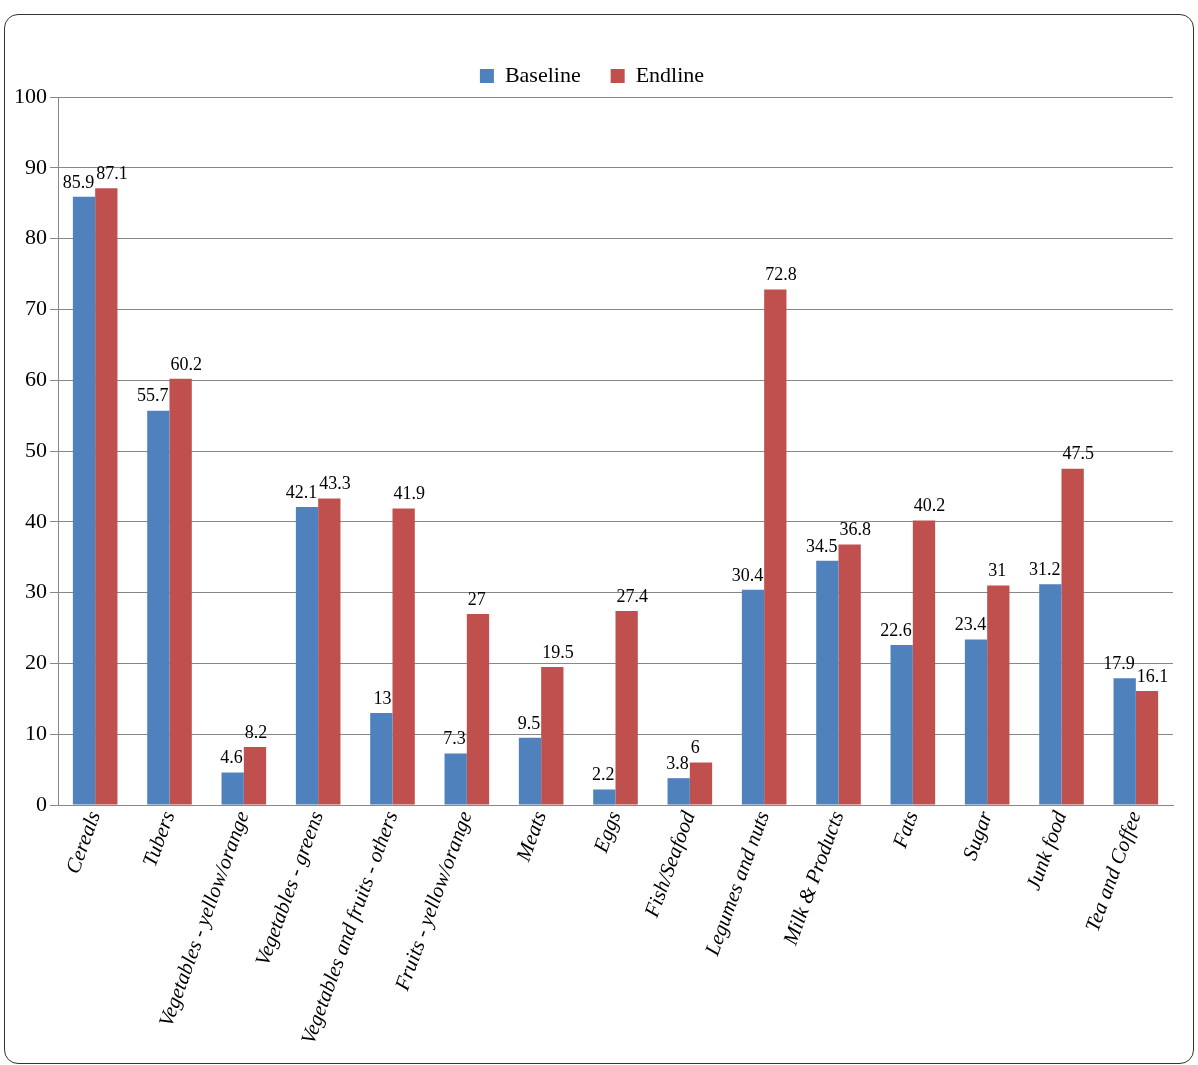 This screenshot has height=1065, width=1198. Describe the element at coordinates (1046, 850) in the screenshot. I see `x-tick-label: Junk food` at that location.